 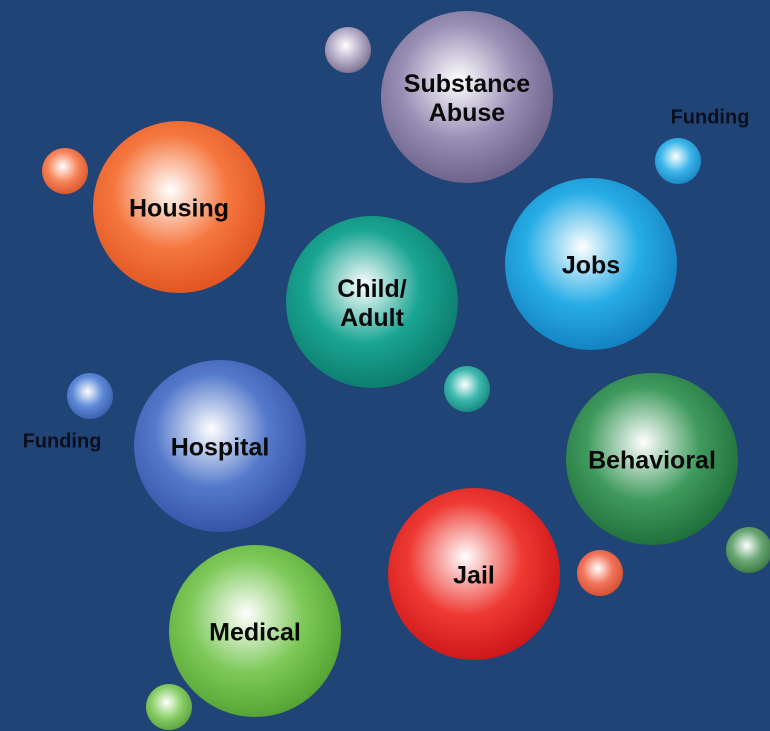 I want to click on bubble-label: Child/, so click(x=371, y=289).